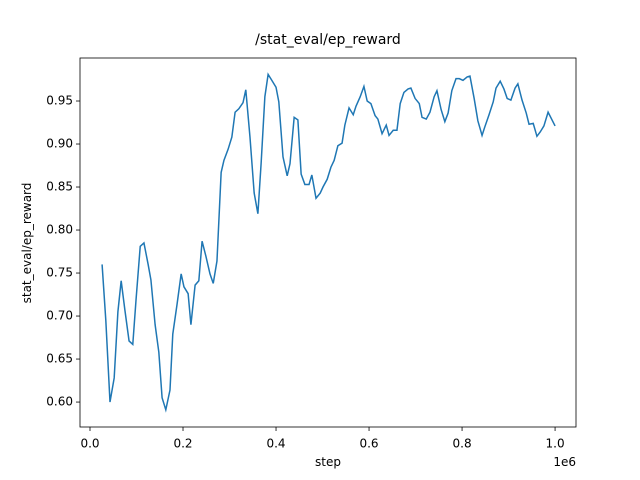  I want to click on y-tick-label: 0.65, so click(59, 359).